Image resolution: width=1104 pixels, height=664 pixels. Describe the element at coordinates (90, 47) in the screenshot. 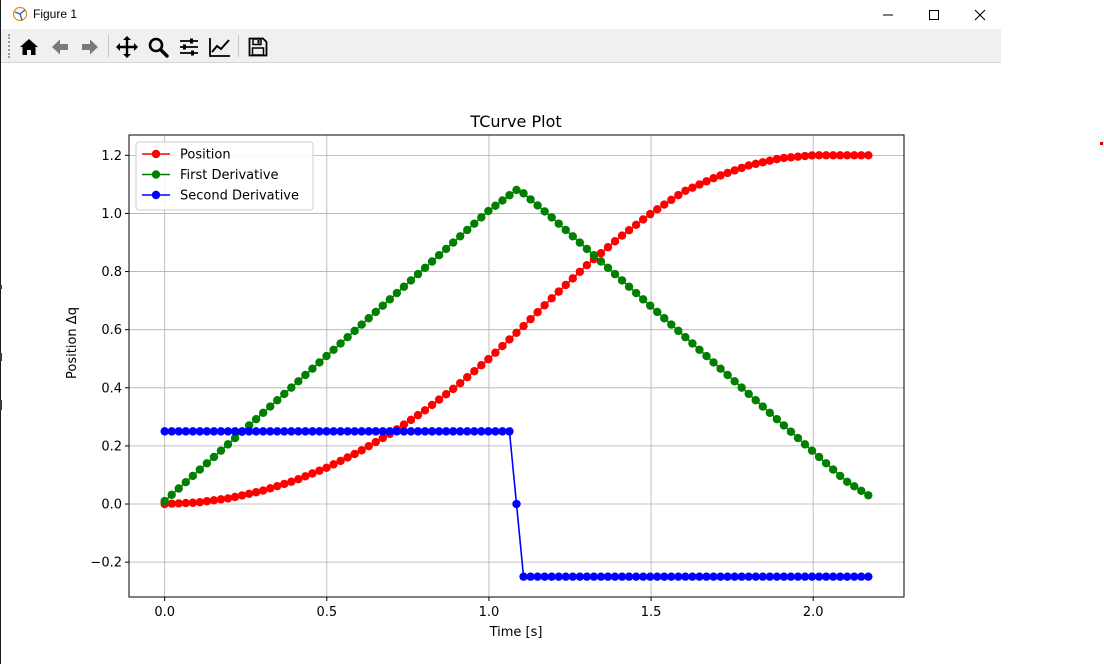

I see `forward-button` at that location.